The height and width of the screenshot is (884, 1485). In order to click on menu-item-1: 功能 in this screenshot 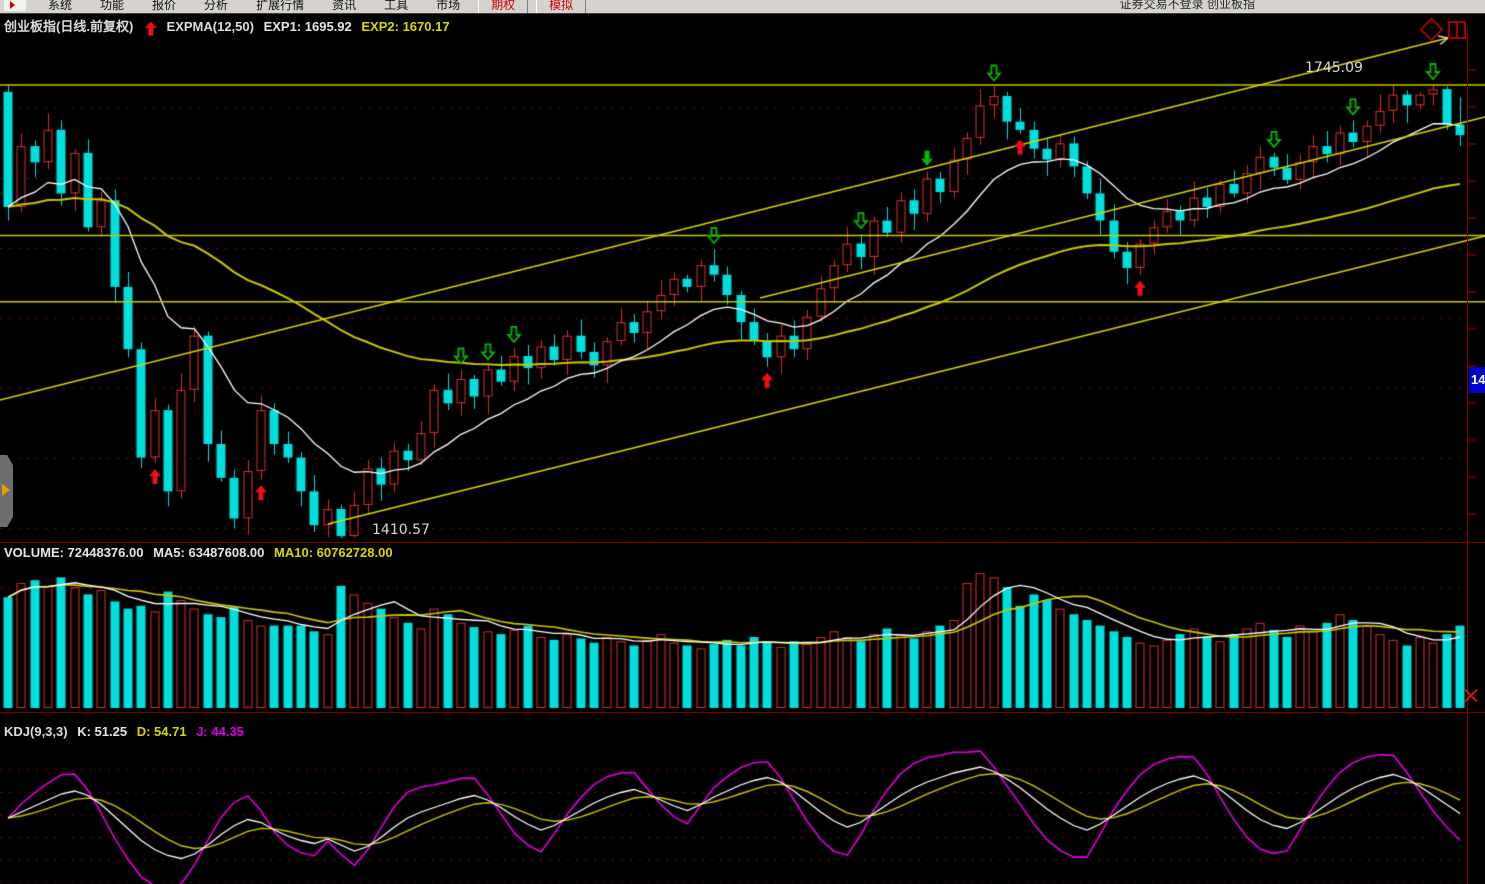, I will do `click(112, 6)`.